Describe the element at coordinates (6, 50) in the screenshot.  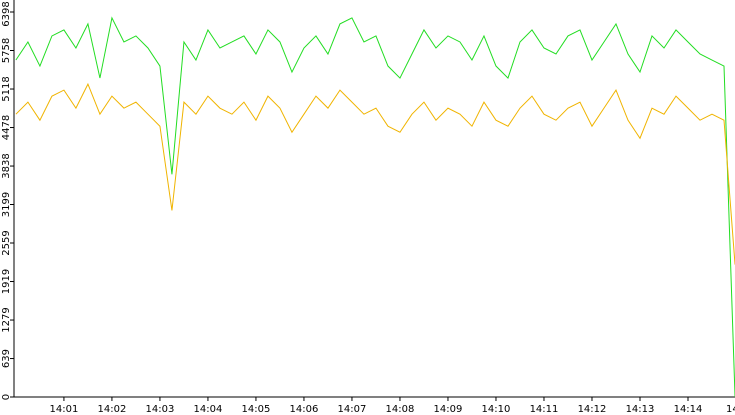
I see `y-tick-label: 5758` at that location.